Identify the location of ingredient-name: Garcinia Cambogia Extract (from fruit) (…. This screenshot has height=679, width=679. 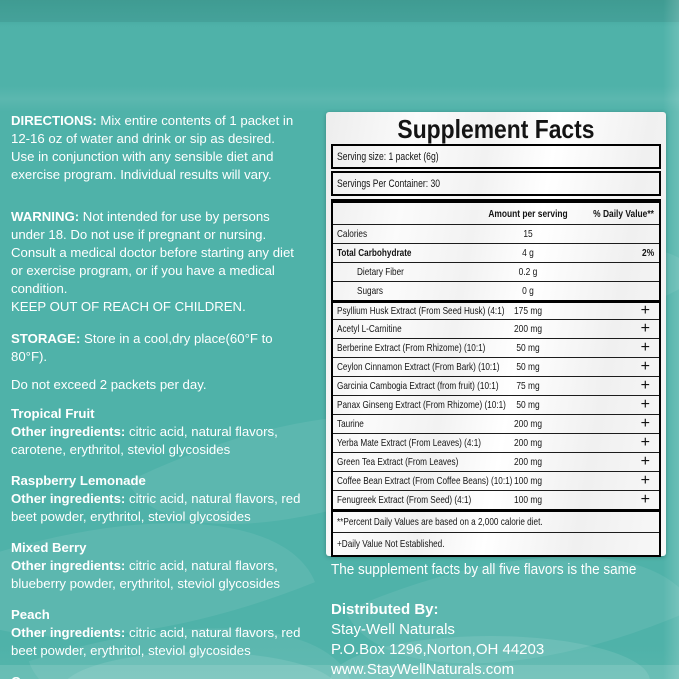
(418, 386).